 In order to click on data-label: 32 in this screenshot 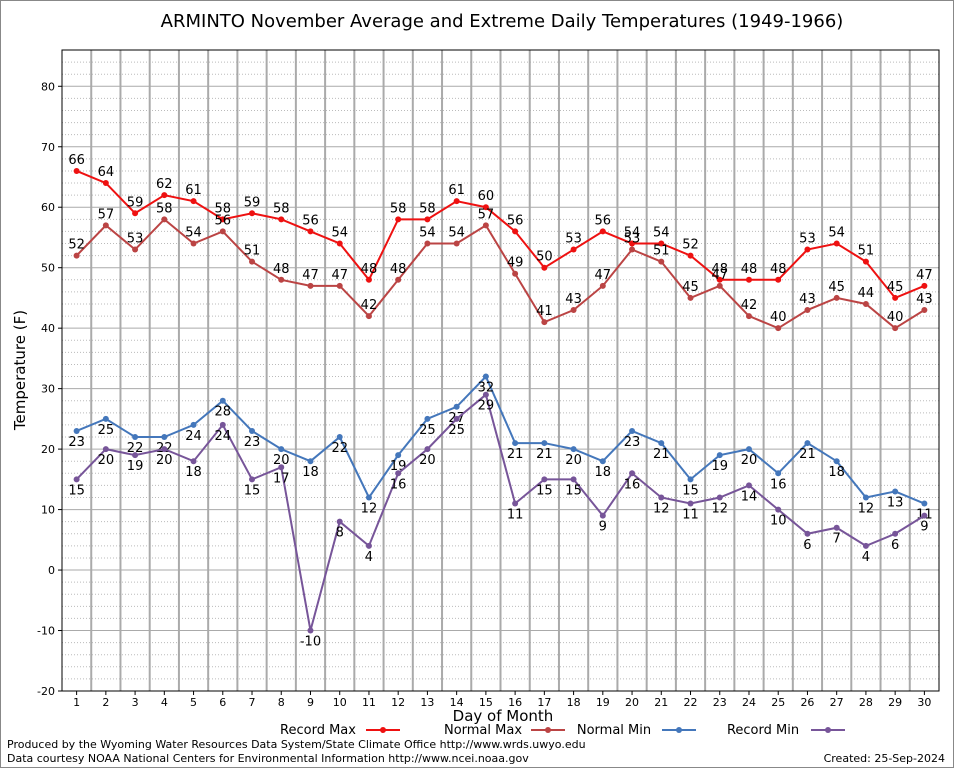, I will do `click(486, 388)`.